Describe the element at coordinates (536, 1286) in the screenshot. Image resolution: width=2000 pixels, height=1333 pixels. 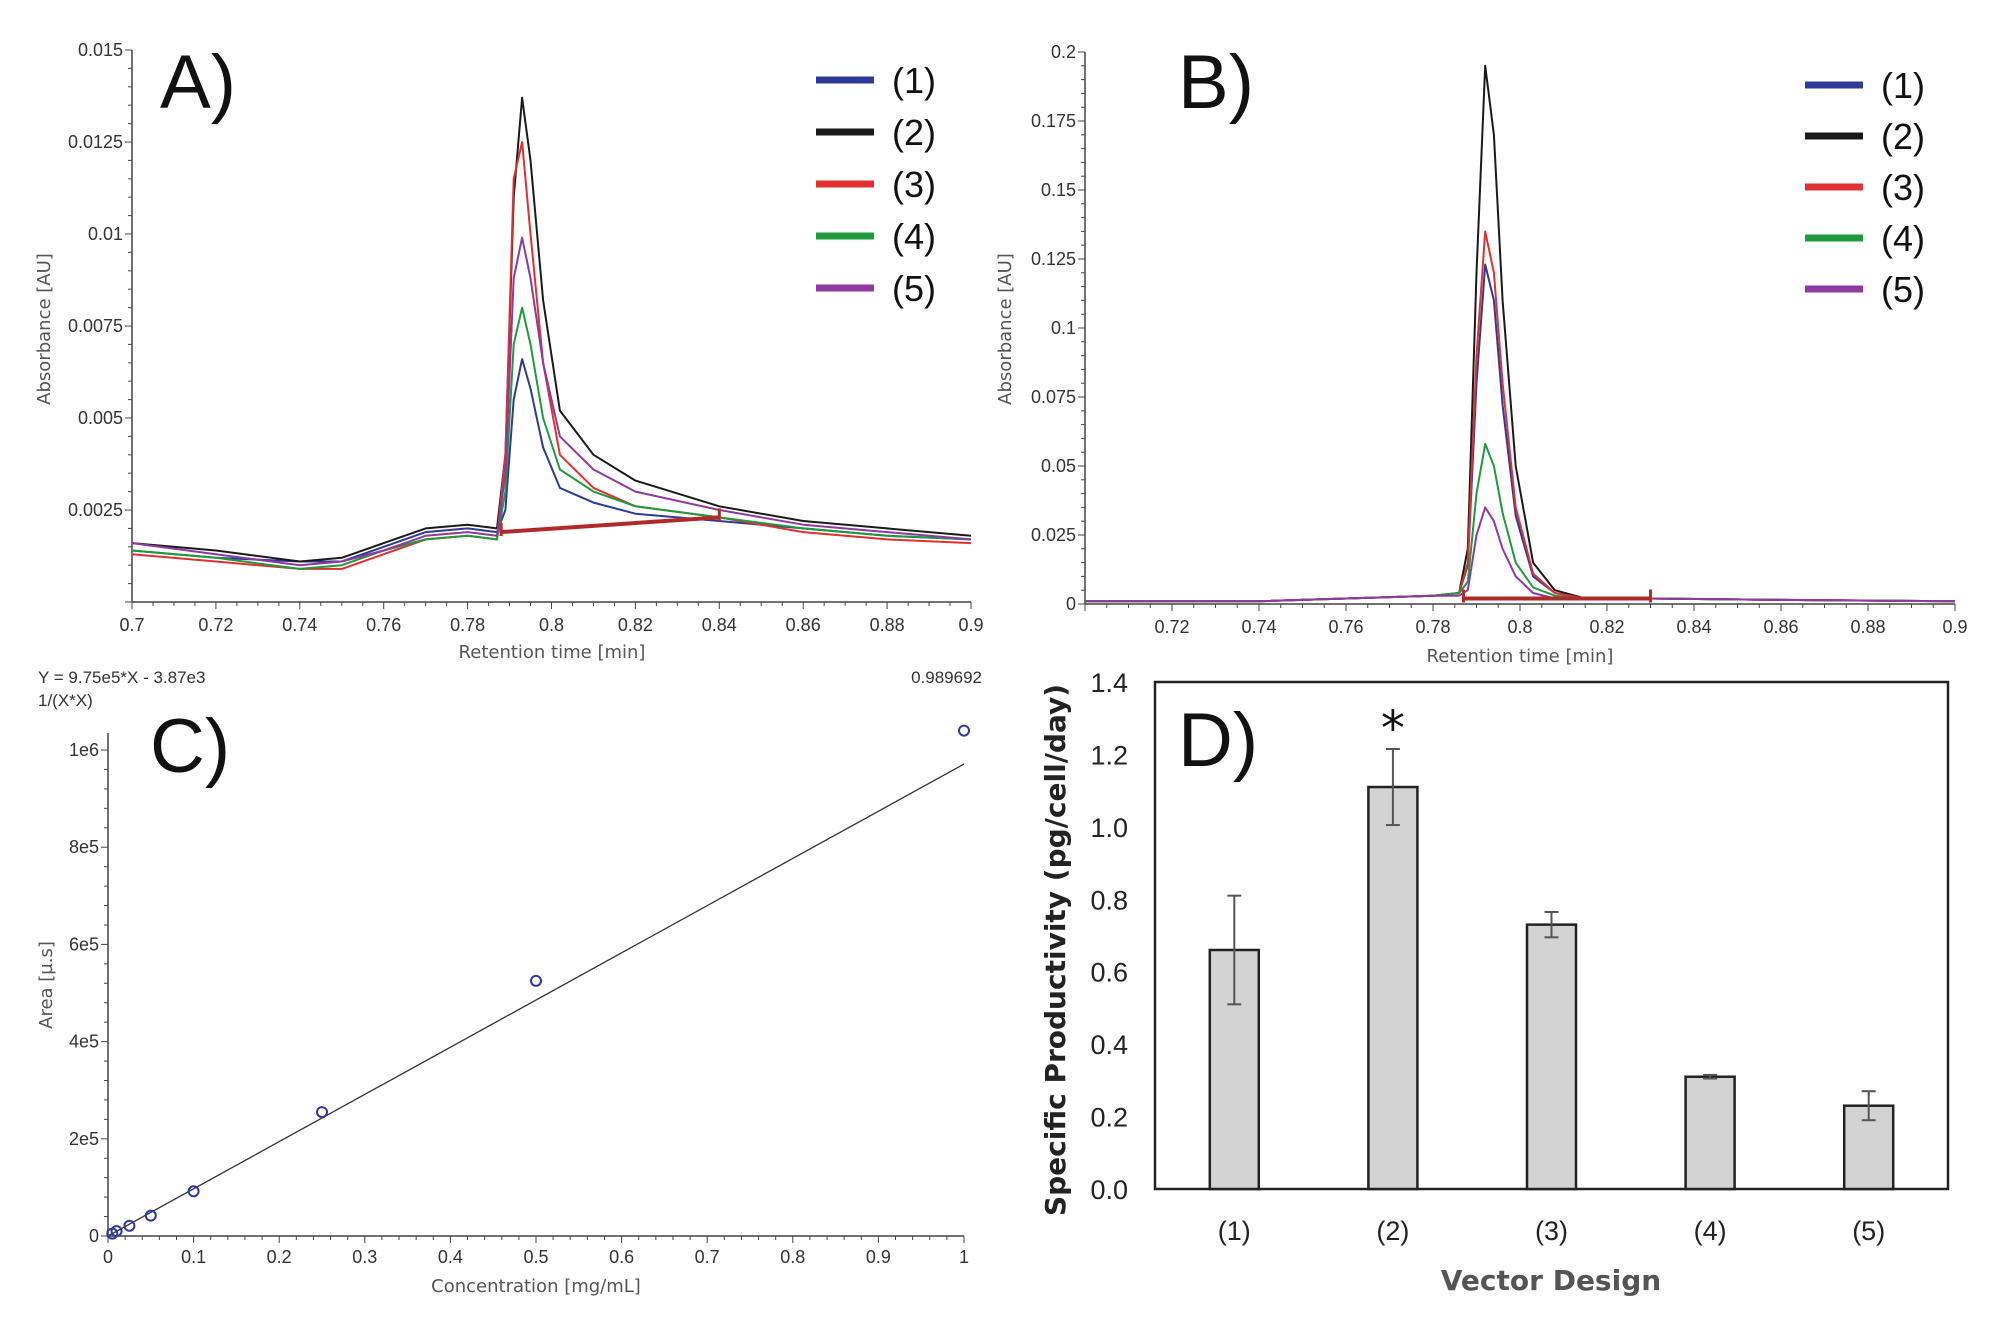
I see `x-axis-title-c: Concentration [mg/mL]` at that location.